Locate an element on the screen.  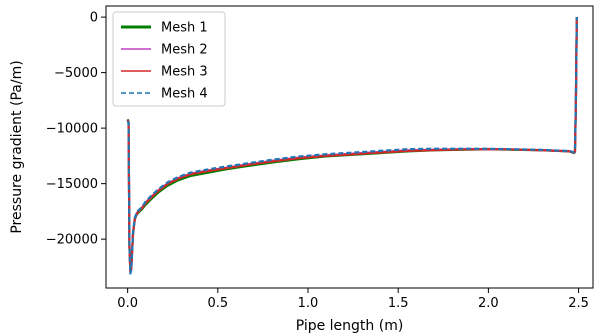
y-axis: 0 −5000 −10000 −15000 −20000 is located at coordinates (76, 129).